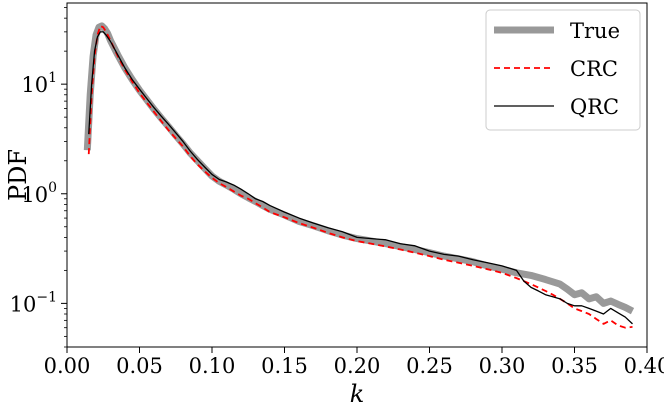  Describe the element at coordinates (594, 69) in the screenshot. I see `legend-entry: CRC` at that location.